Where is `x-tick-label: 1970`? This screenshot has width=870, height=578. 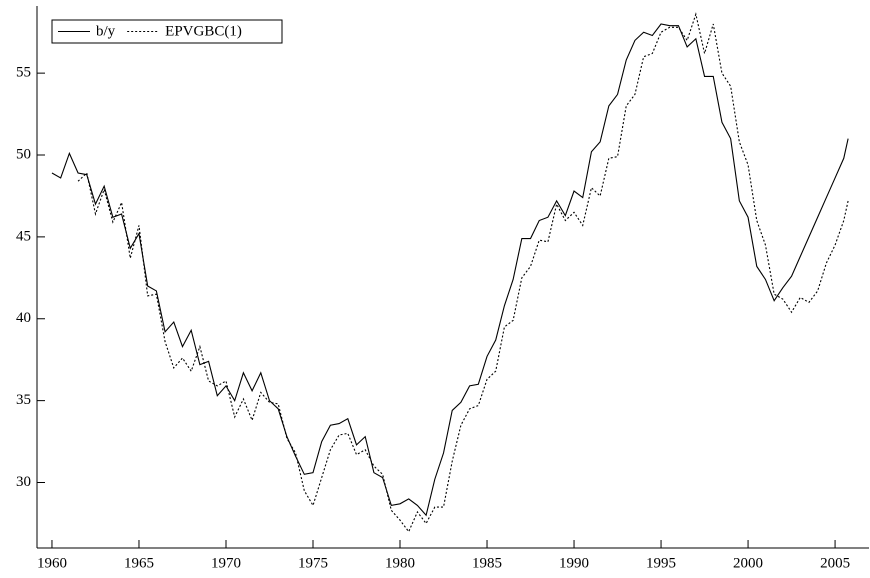 x-tick-label: 1970 is located at coordinates (226, 563).